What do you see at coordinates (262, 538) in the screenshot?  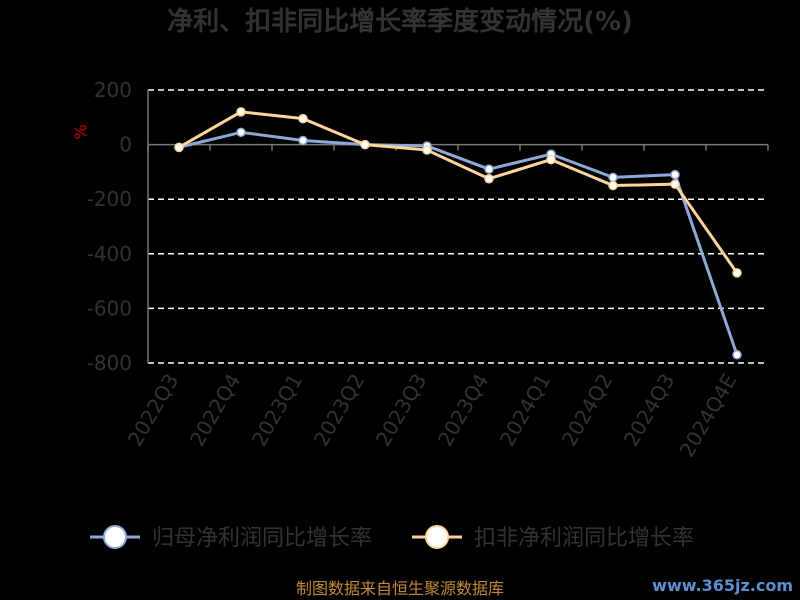 I see `legend-label: 归母净利润同比增长率` at bounding box center [262, 538].